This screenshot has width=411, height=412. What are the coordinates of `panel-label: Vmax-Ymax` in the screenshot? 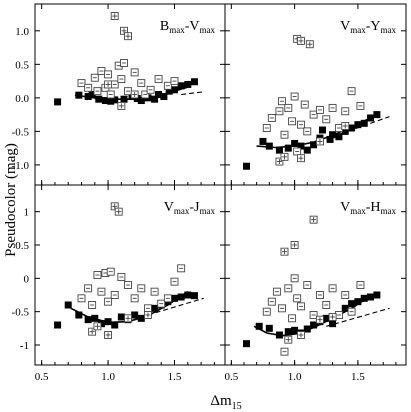 It's located at (368, 27).